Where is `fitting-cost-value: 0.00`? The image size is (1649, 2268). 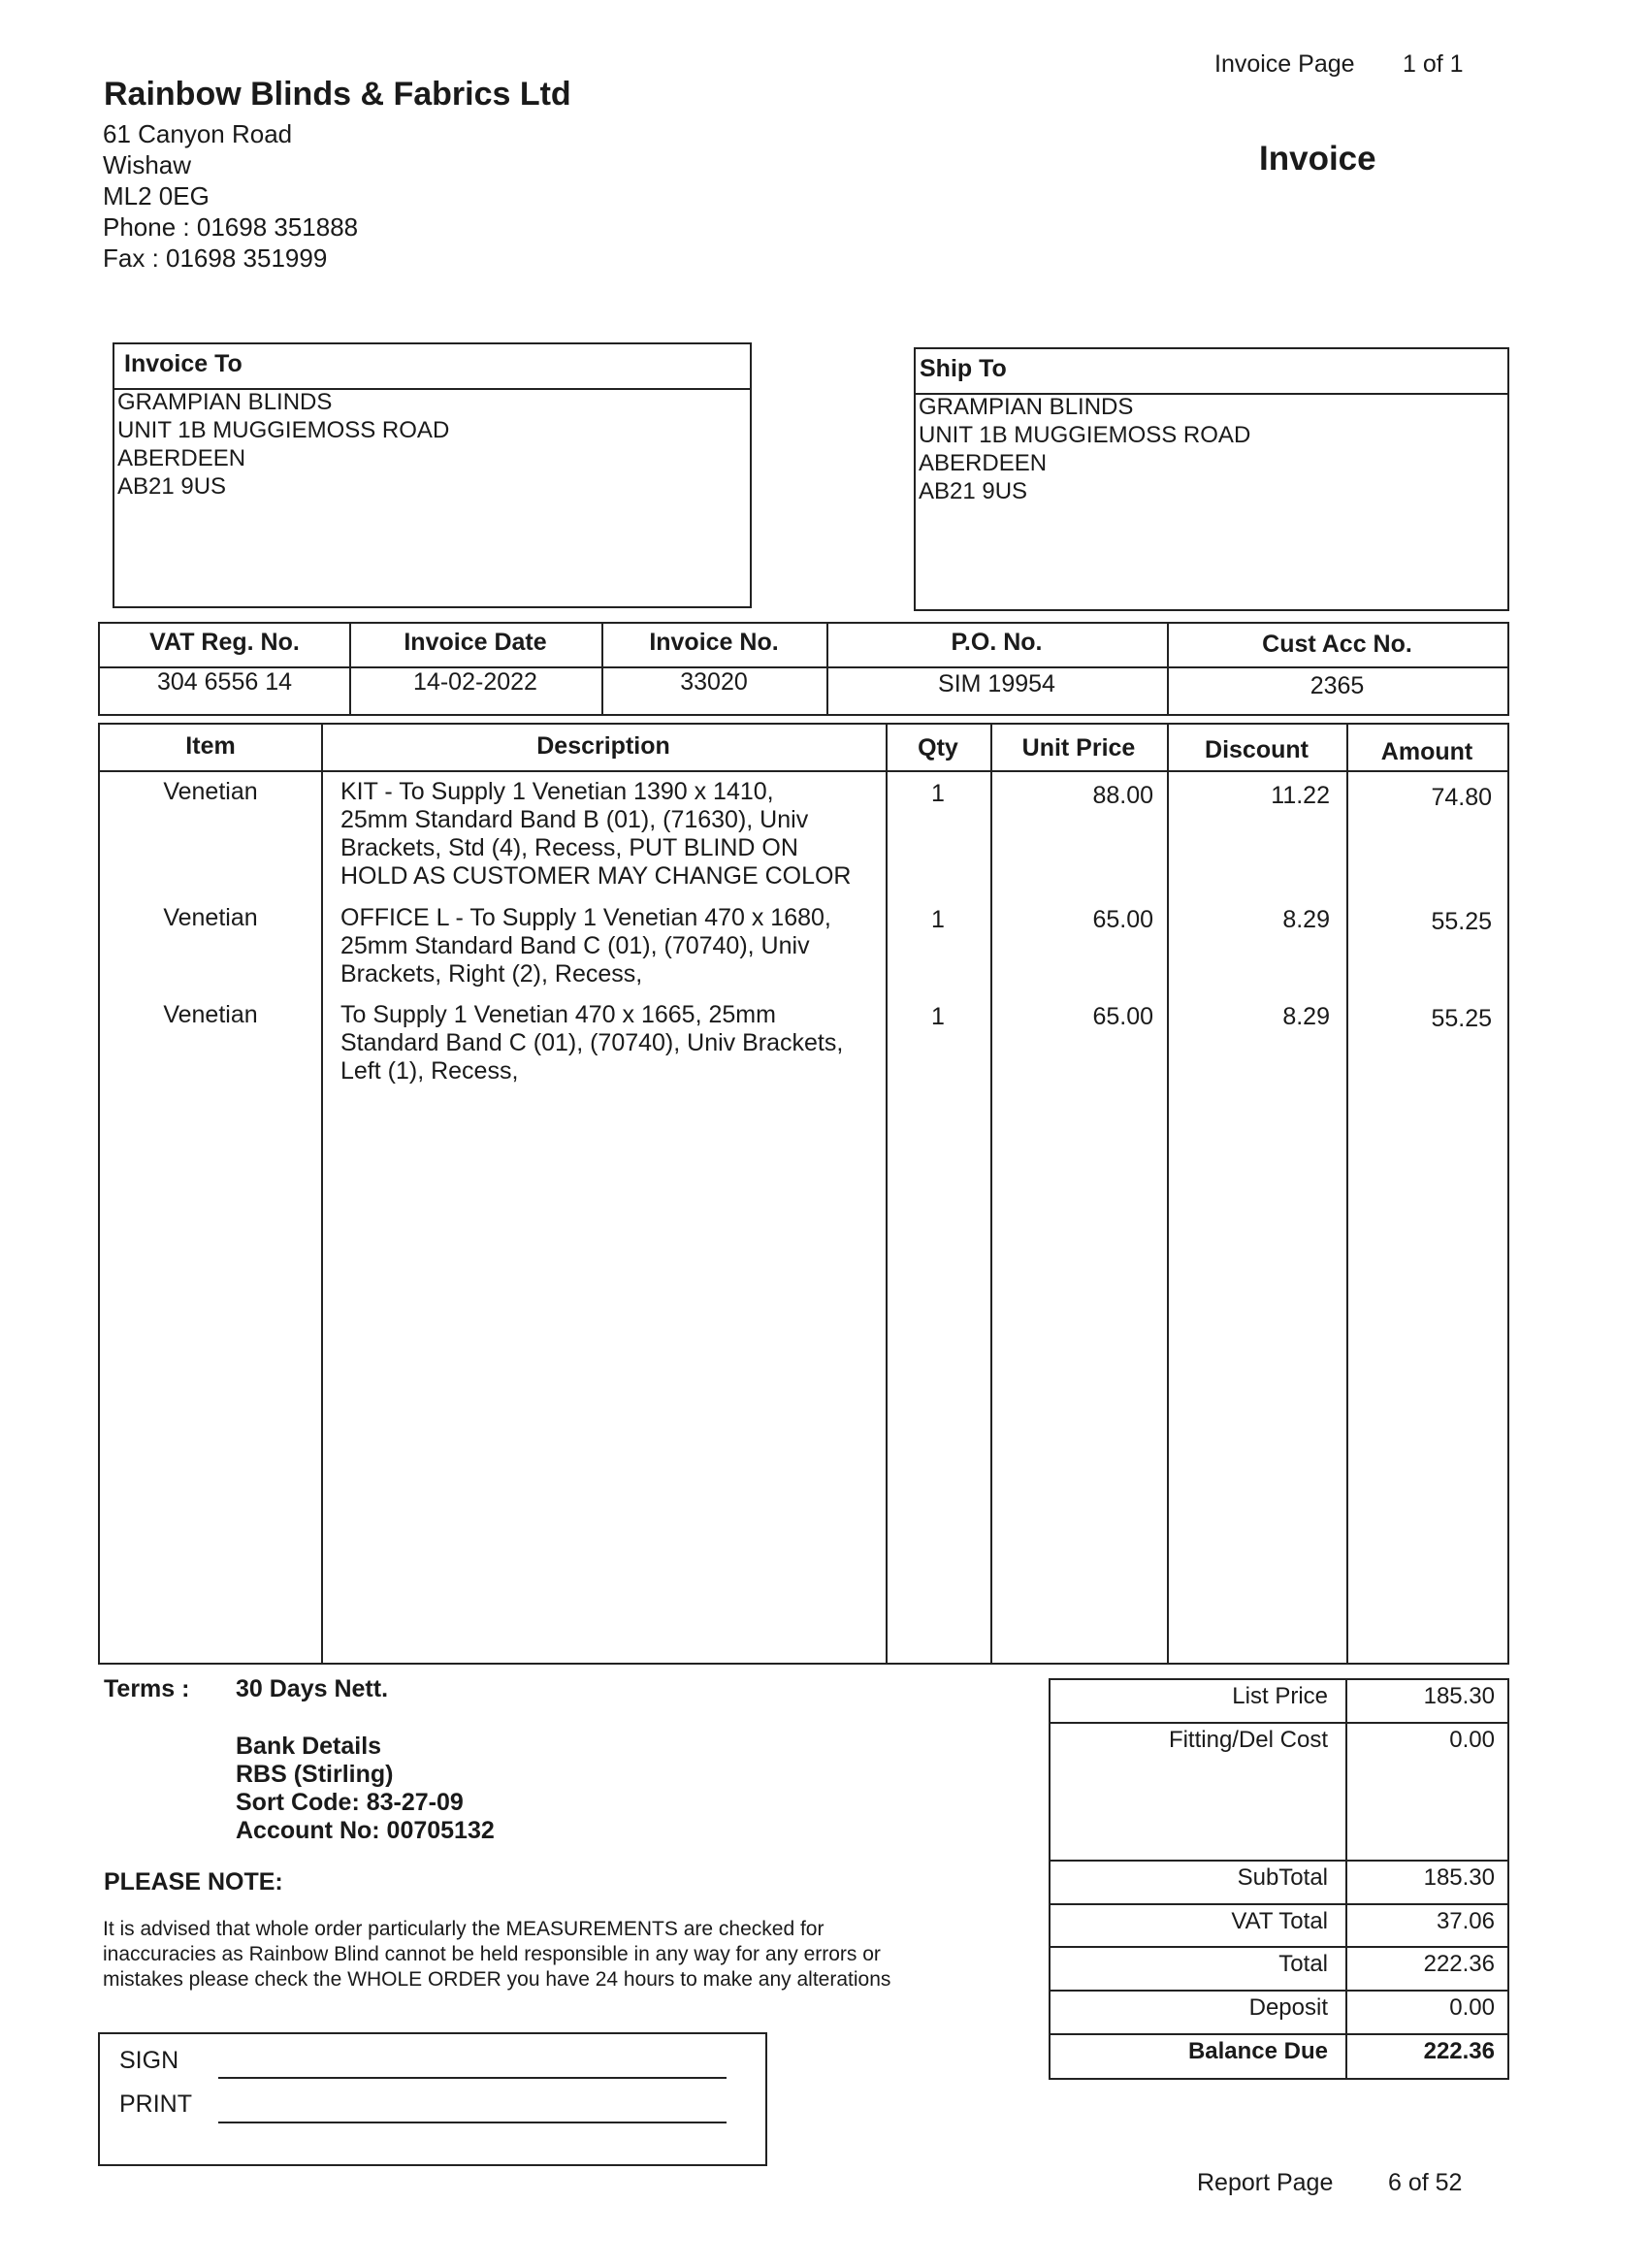 fitting-cost-value: 0.00 is located at coordinates (1472, 1740).